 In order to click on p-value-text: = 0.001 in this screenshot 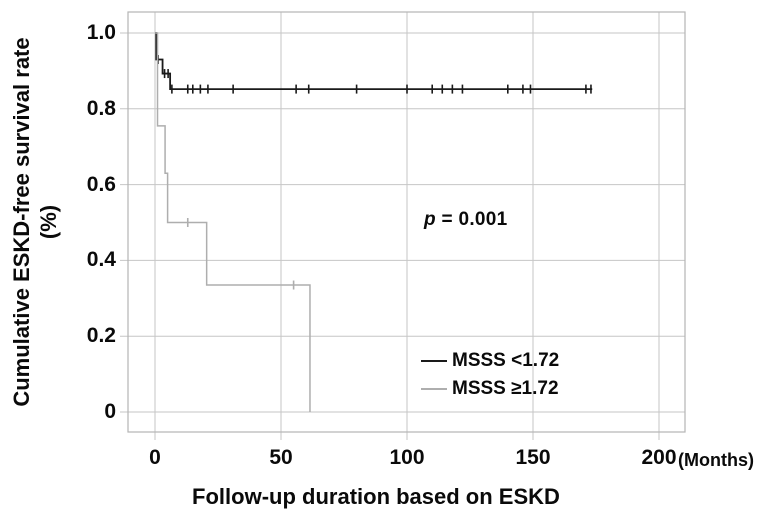, I will do `click(471, 219)`.